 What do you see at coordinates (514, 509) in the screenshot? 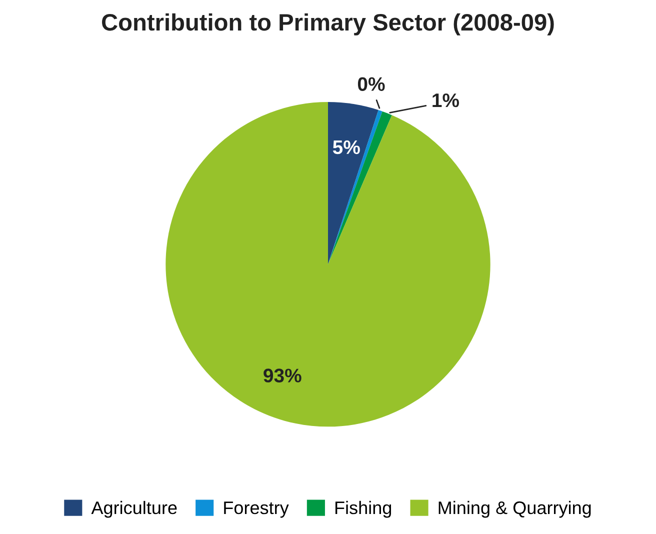
I see `legend-label: Mining & Quarrying` at bounding box center [514, 509].